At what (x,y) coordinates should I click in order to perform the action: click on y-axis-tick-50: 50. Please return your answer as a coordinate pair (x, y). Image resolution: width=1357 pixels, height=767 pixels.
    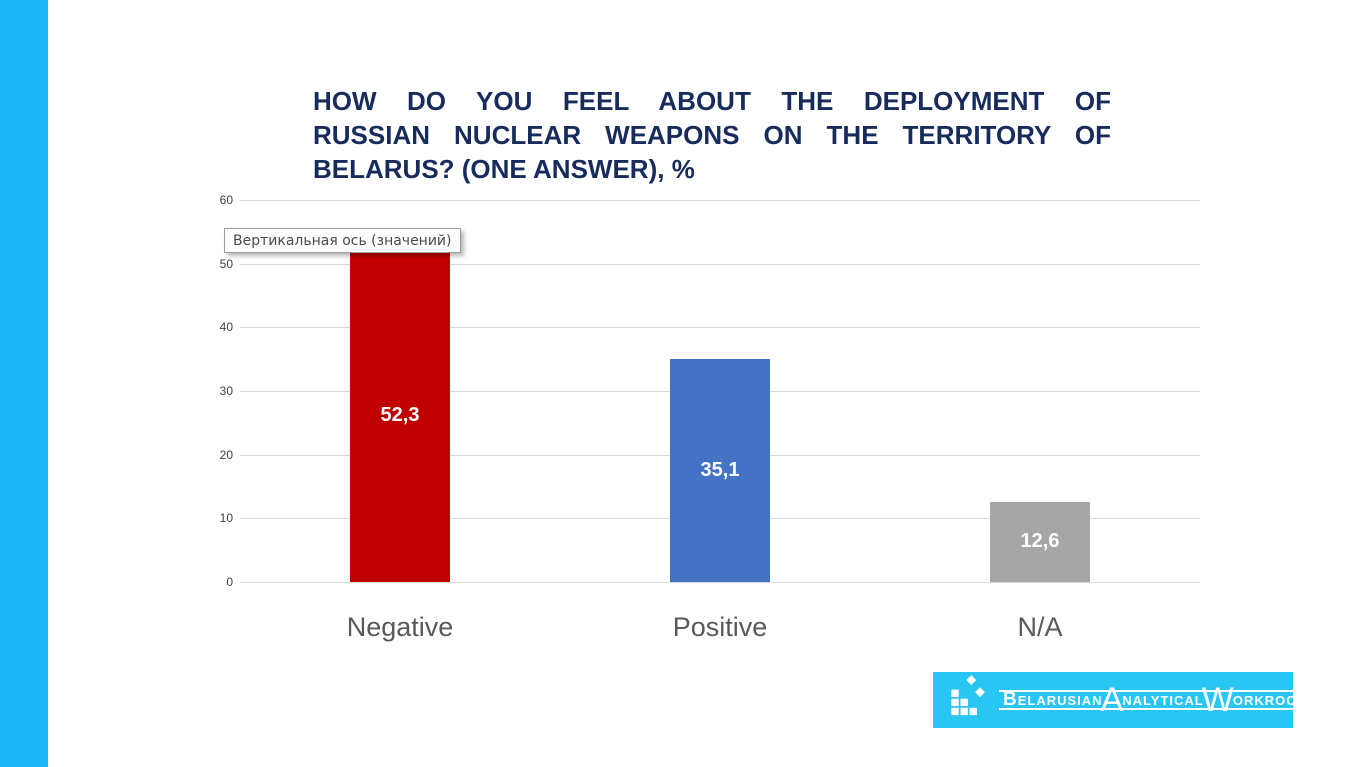
    Looking at the image, I should click on (226, 263).